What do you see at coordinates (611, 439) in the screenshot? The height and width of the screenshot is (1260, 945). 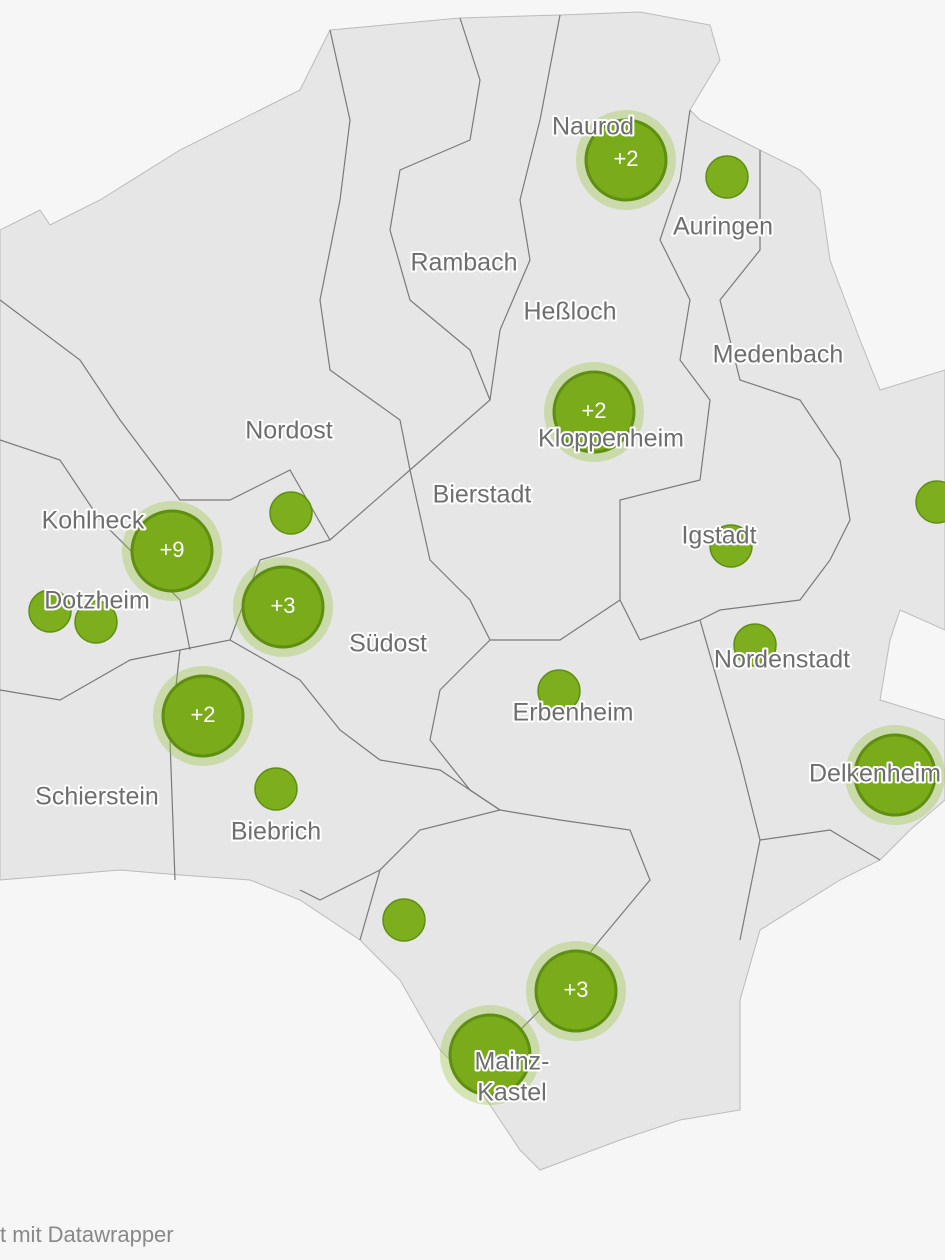 I see `district-label: Kloppenheim` at bounding box center [611, 439].